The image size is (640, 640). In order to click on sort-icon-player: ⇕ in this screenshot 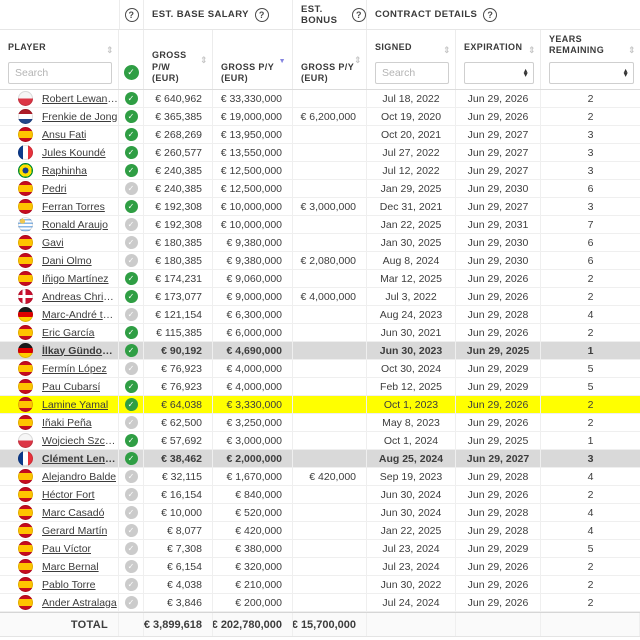, I will do `click(110, 50)`.